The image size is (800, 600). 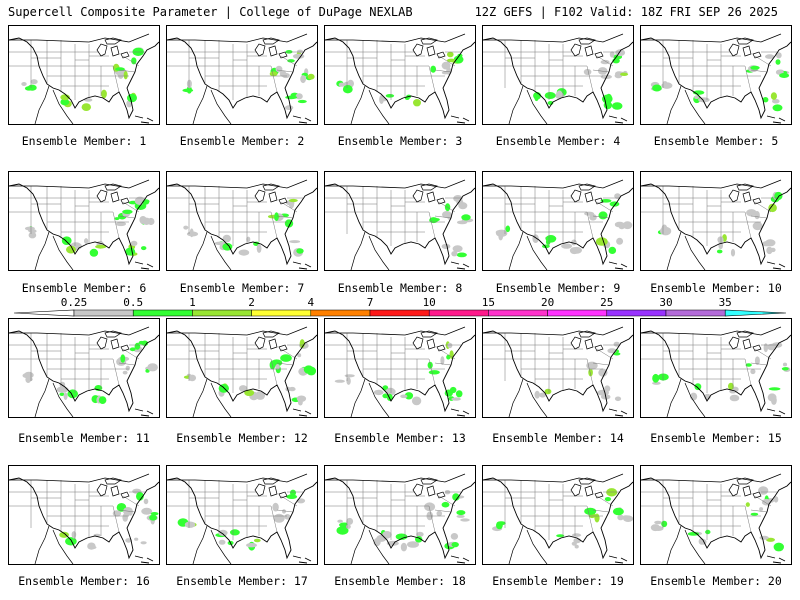 What do you see at coordinates (84, 141) in the screenshot?
I see `member-caption: Ensemble Member: 1` at bounding box center [84, 141].